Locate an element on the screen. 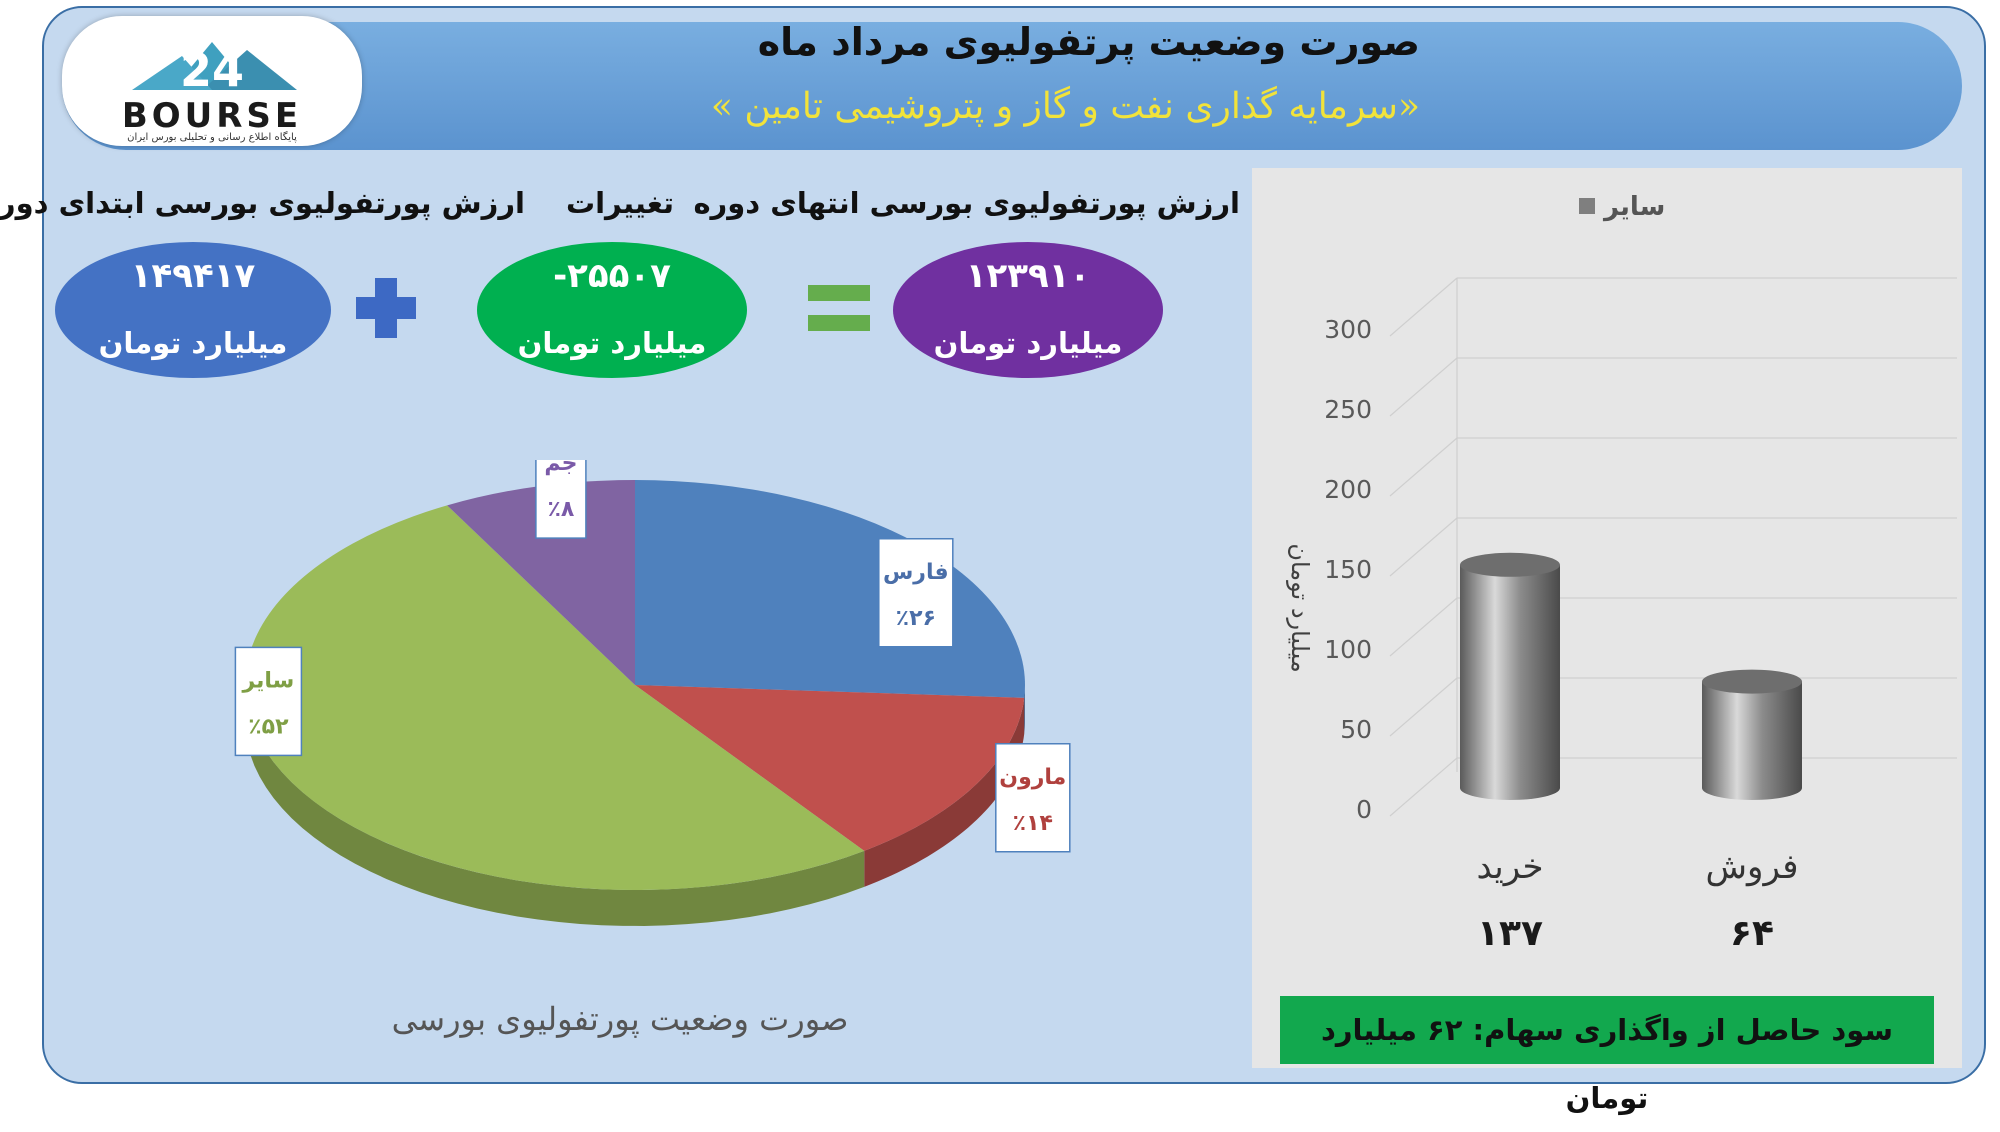  change-unit: میلیارد تومان is located at coordinates (612, 343).